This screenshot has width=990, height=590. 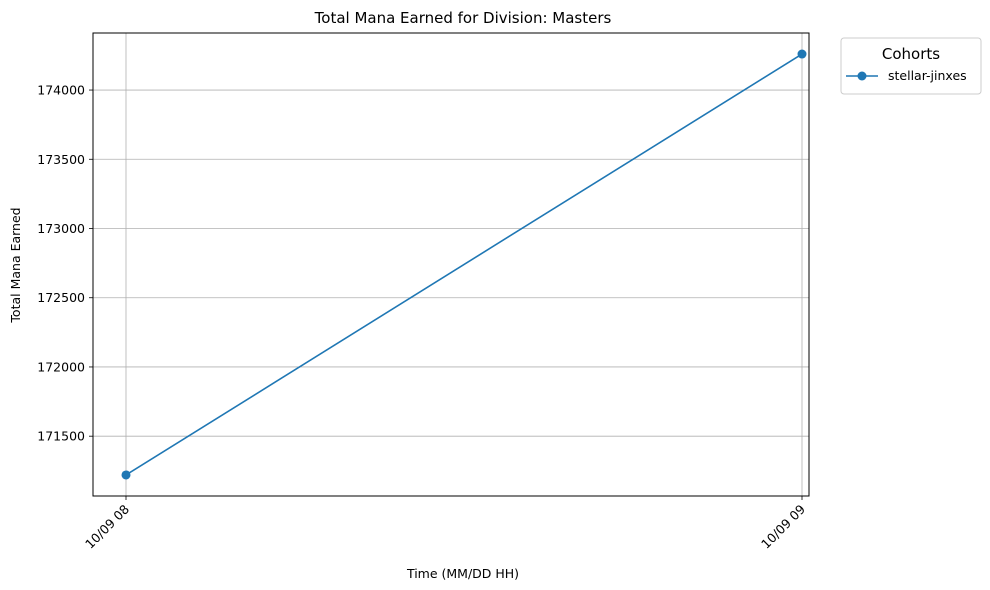 I want to click on y-tick-label: 172000, so click(x=61, y=366).